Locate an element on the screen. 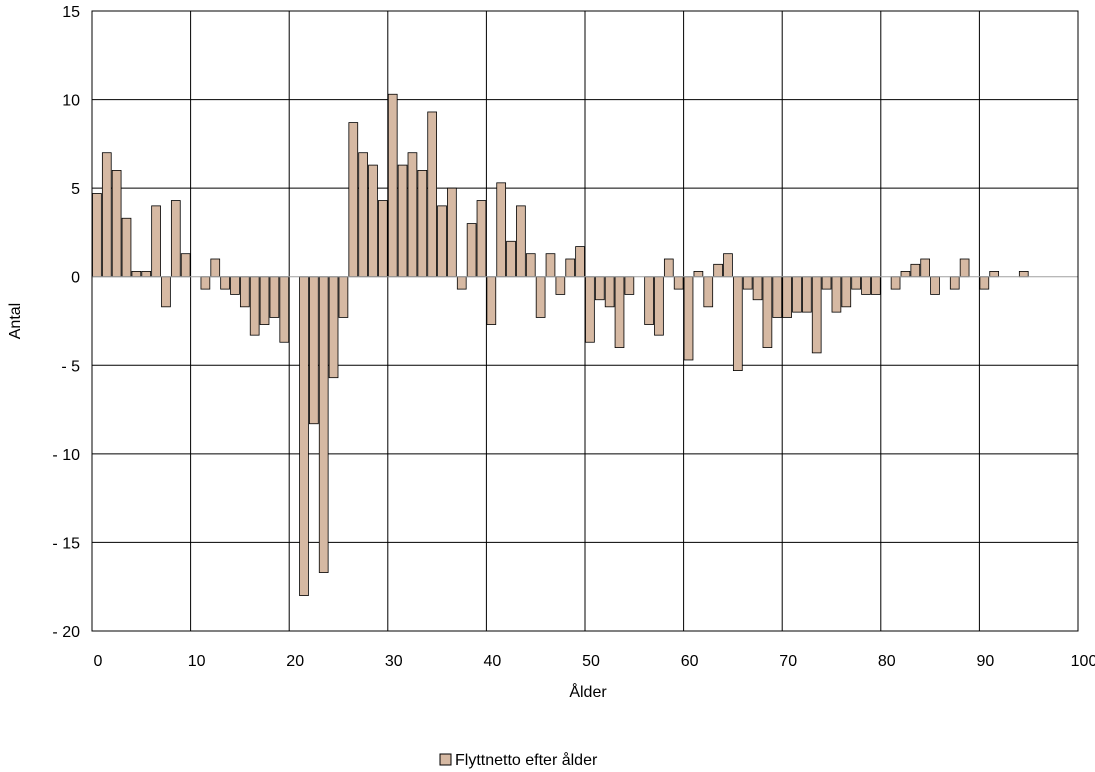  y-axis-title: Antal is located at coordinates (15, 321).